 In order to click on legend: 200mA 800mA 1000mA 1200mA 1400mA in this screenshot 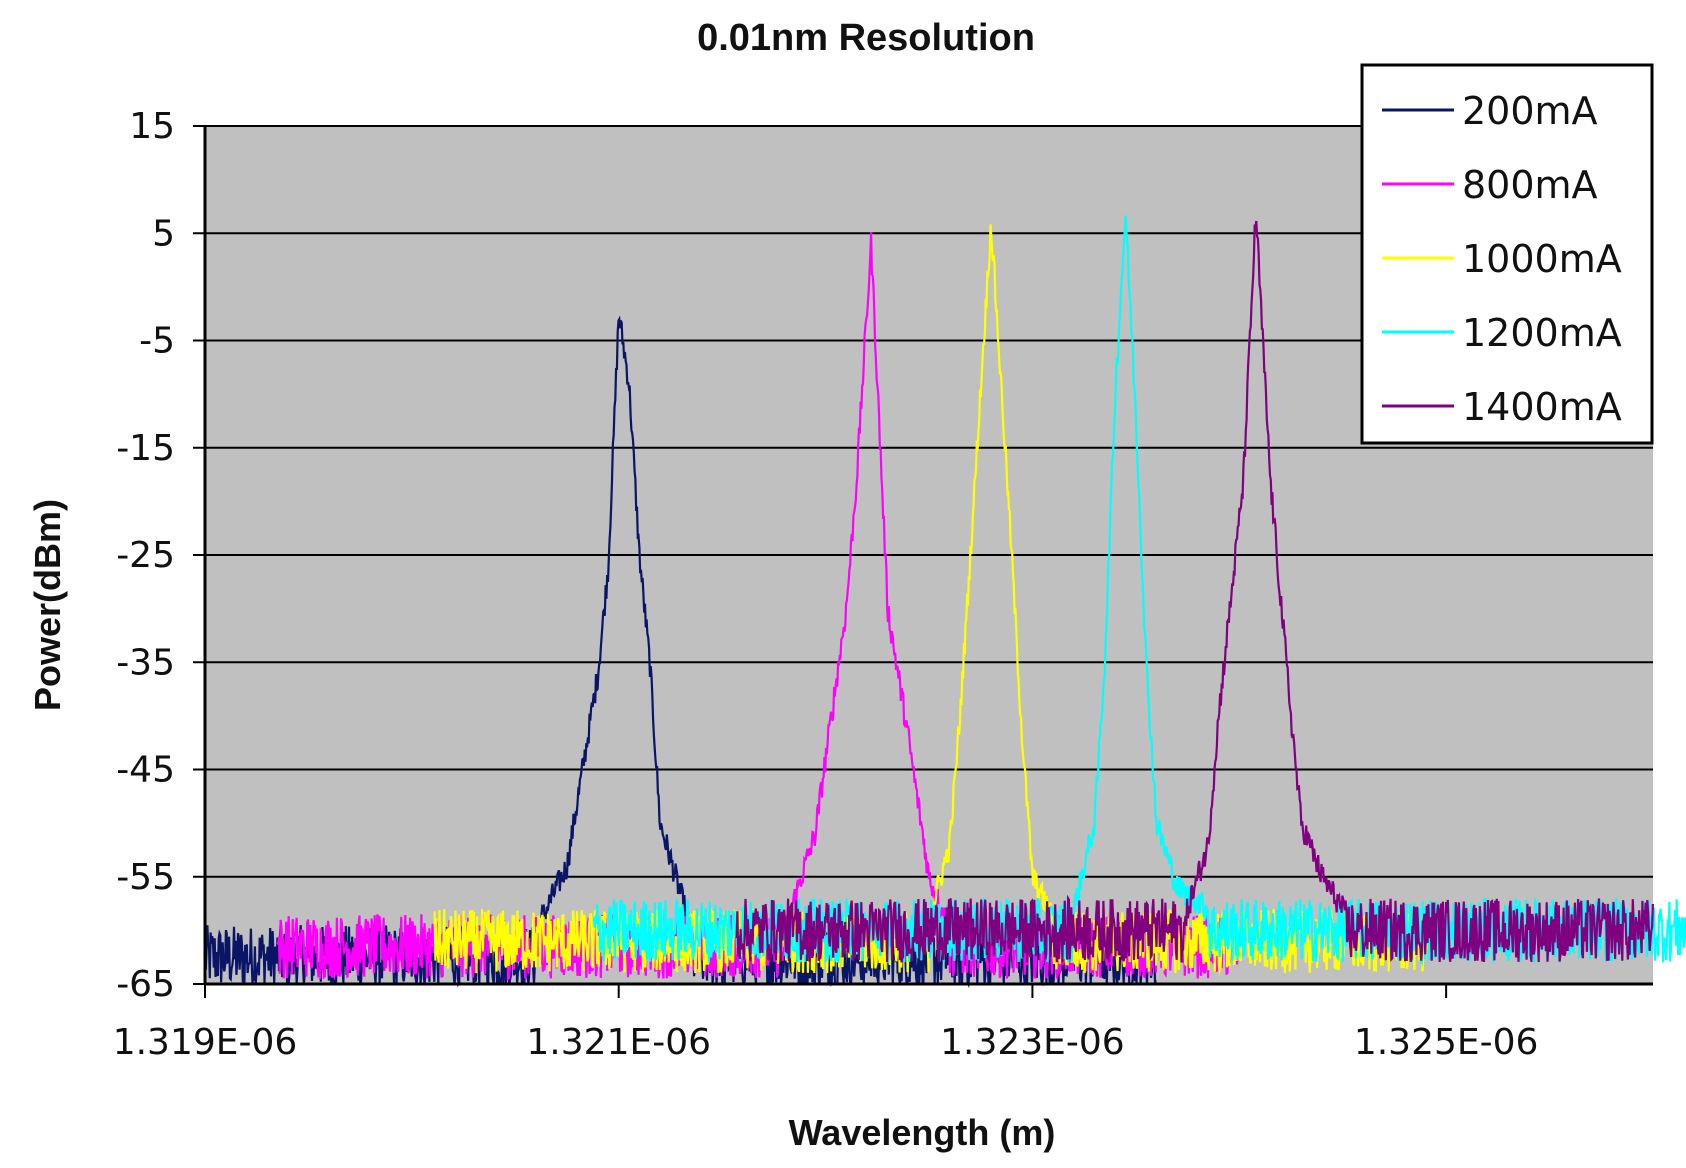, I will do `click(1507, 254)`.